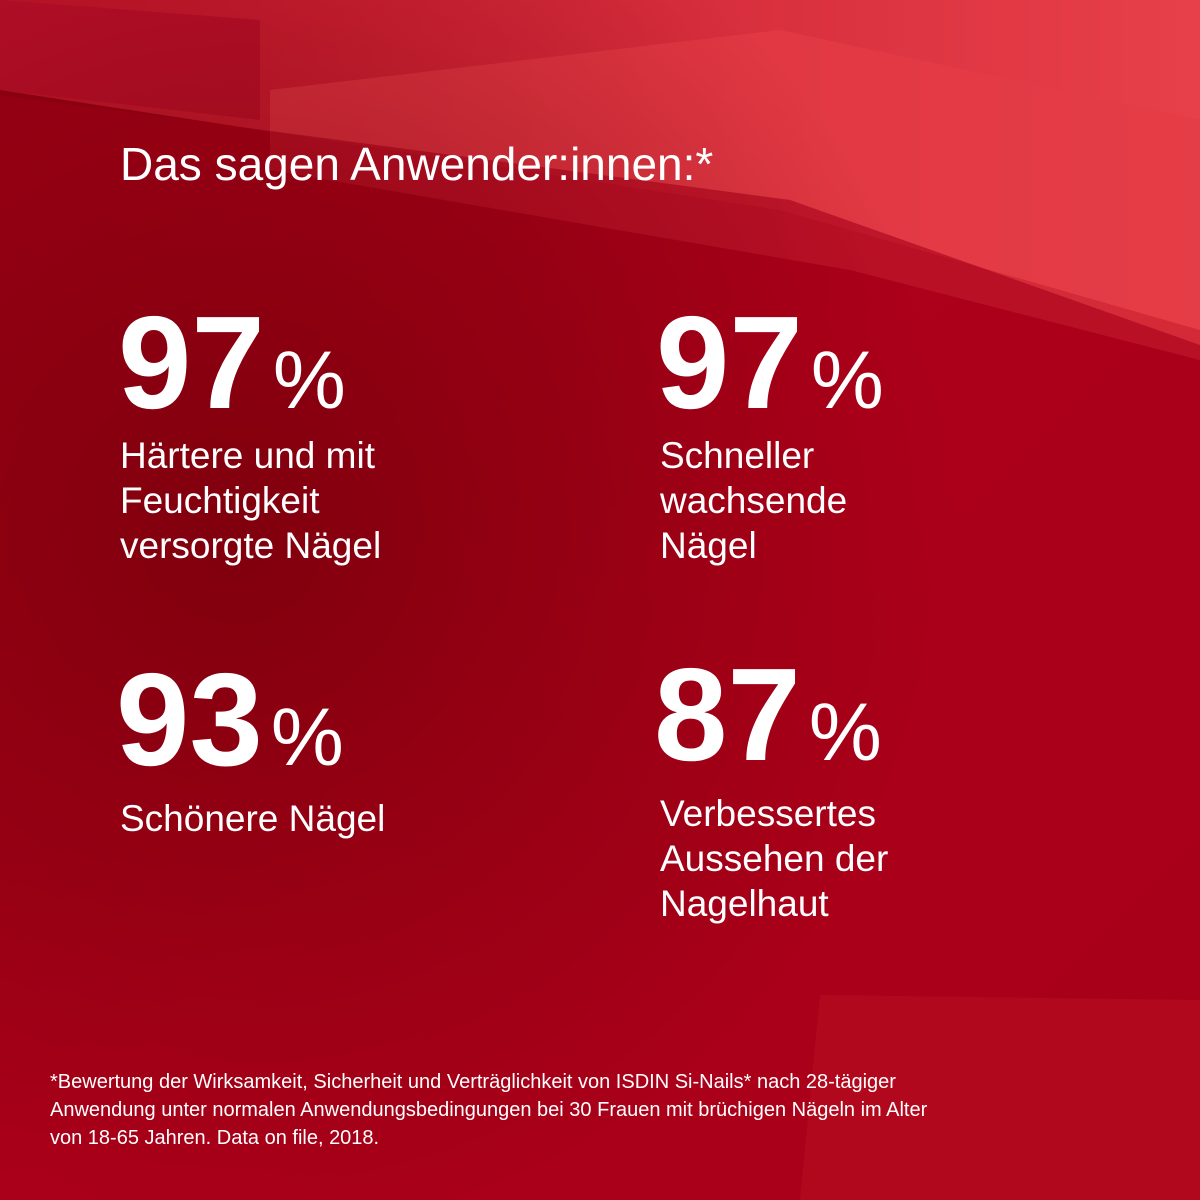 The height and width of the screenshot is (1200, 1200). What do you see at coordinates (753, 500) in the screenshot?
I see `stat-label: wachsende` at bounding box center [753, 500].